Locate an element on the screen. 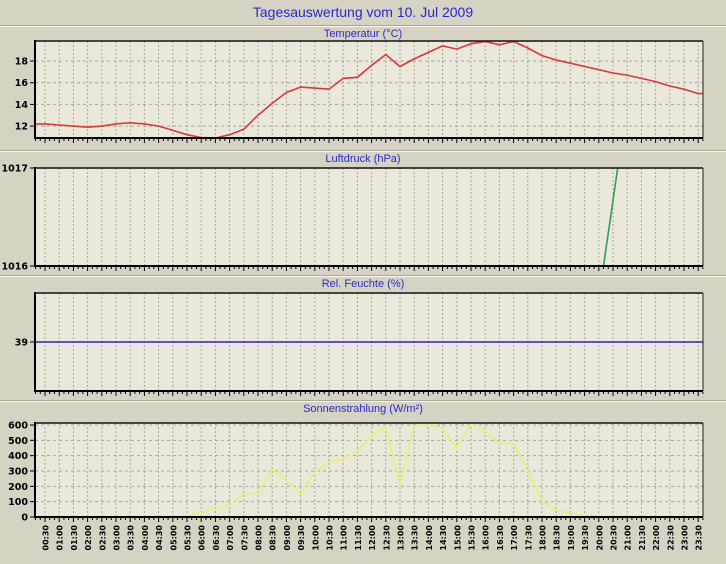 The image size is (726, 564). x-axis-label: 16:30 is located at coordinates (500, 538).